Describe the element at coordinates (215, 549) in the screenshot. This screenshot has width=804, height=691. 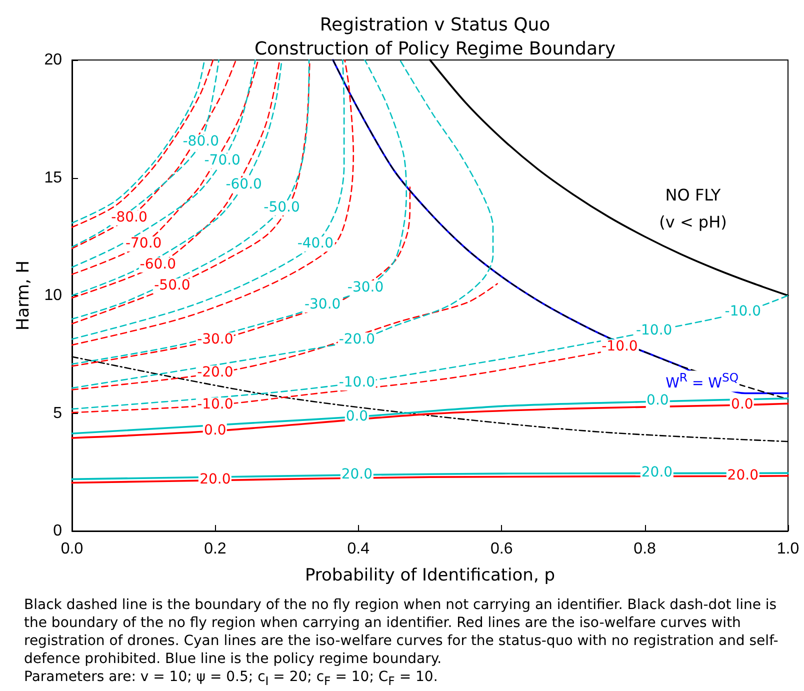
I see `x-tick-label: 0.2` at that location.